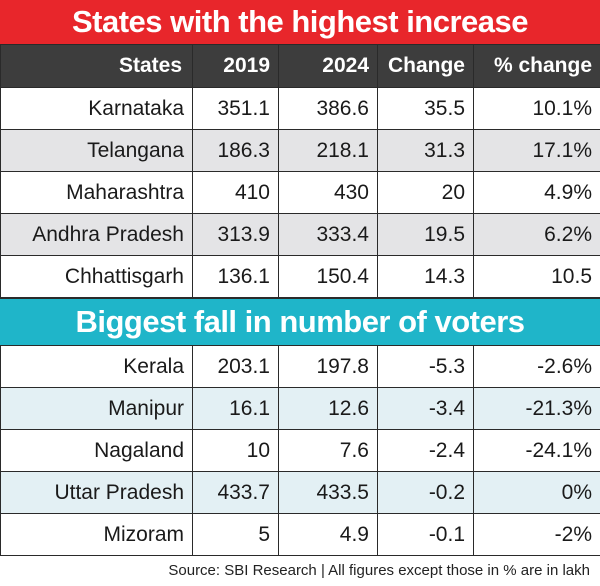 The width and height of the screenshot is (600, 586). I want to click on table-row: Andhra Pradesh 313.9 333.4 19.5 6.2%, so click(300, 234).